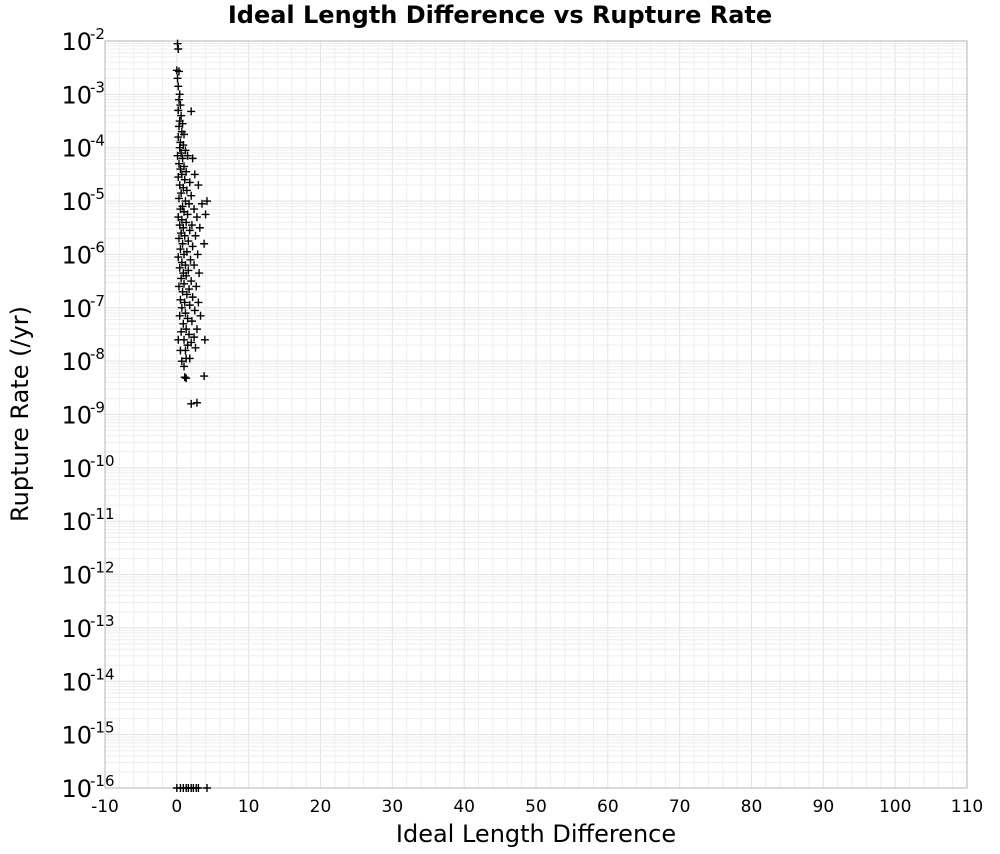 This screenshot has height=854, width=1000. Describe the element at coordinates (321, 807) in the screenshot. I see `x-tick-label: 20` at that location.